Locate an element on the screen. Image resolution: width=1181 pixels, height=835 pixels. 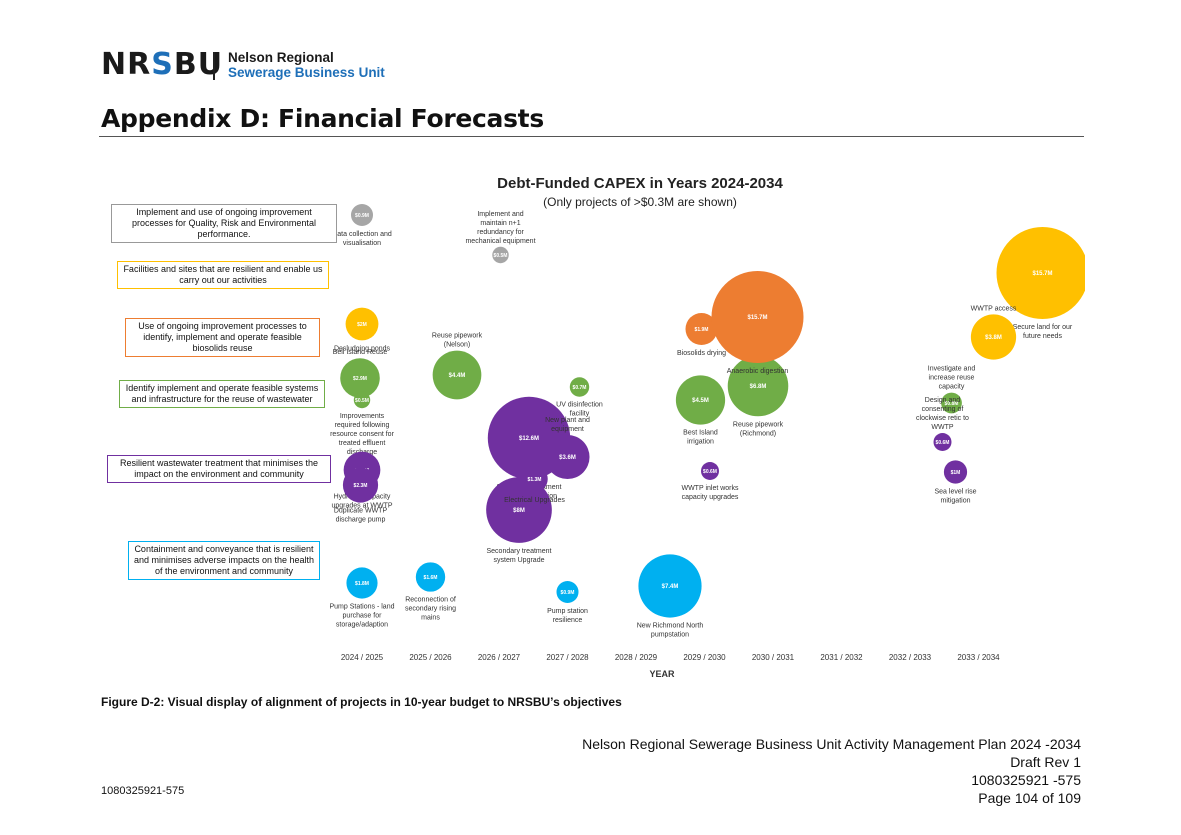
bubble-project-label: Secondary treatment system Upgrade is located at coordinates (519, 556).